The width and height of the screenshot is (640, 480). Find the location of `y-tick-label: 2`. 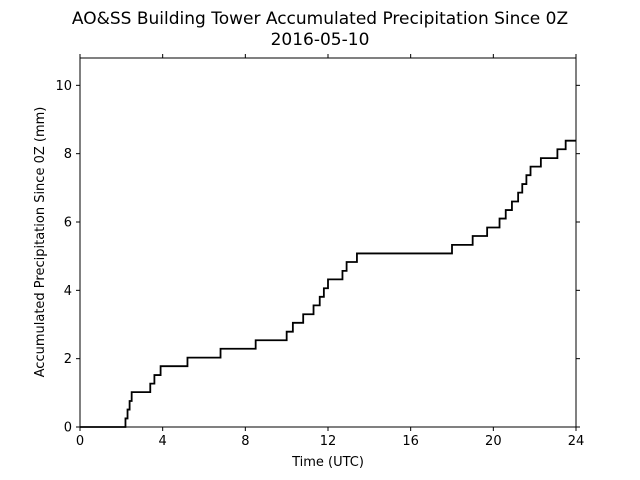

y-tick-label: 2 is located at coordinates (68, 359).